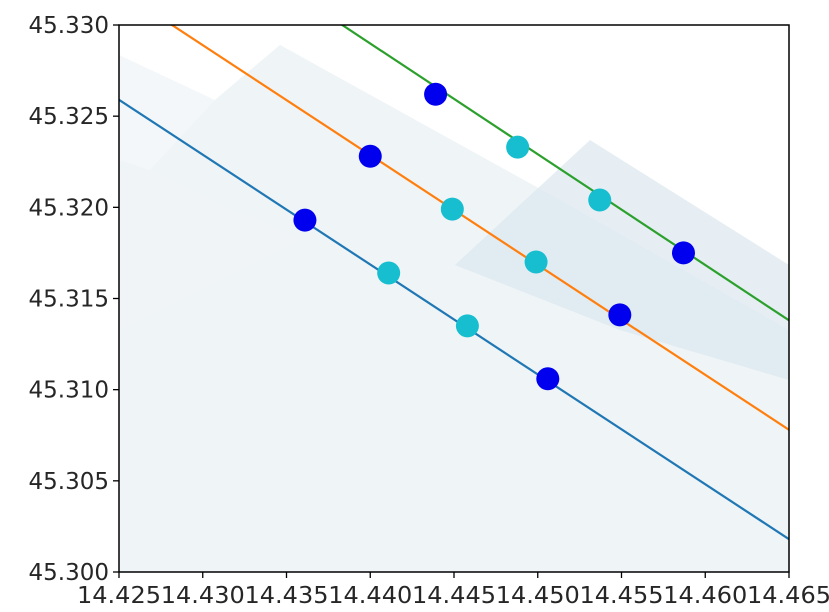 The image size is (829, 612). What do you see at coordinates (538, 596) in the screenshot?
I see `x-tick-label: 14.450` at bounding box center [538, 596].